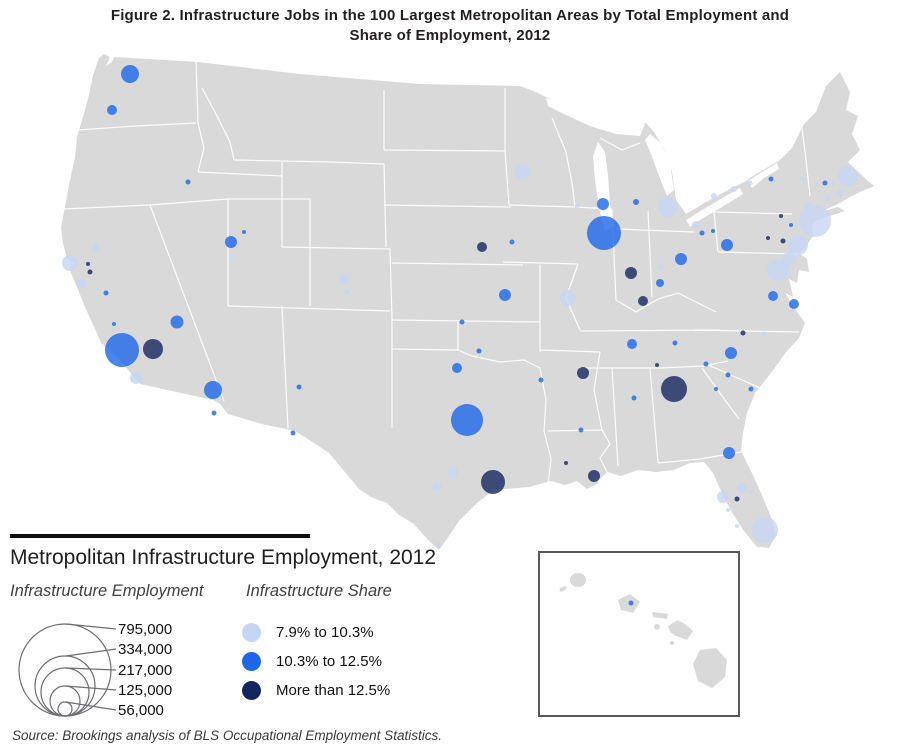  What do you see at coordinates (563, 589) in the screenshot?
I see `island-niihau` at bounding box center [563, 589].